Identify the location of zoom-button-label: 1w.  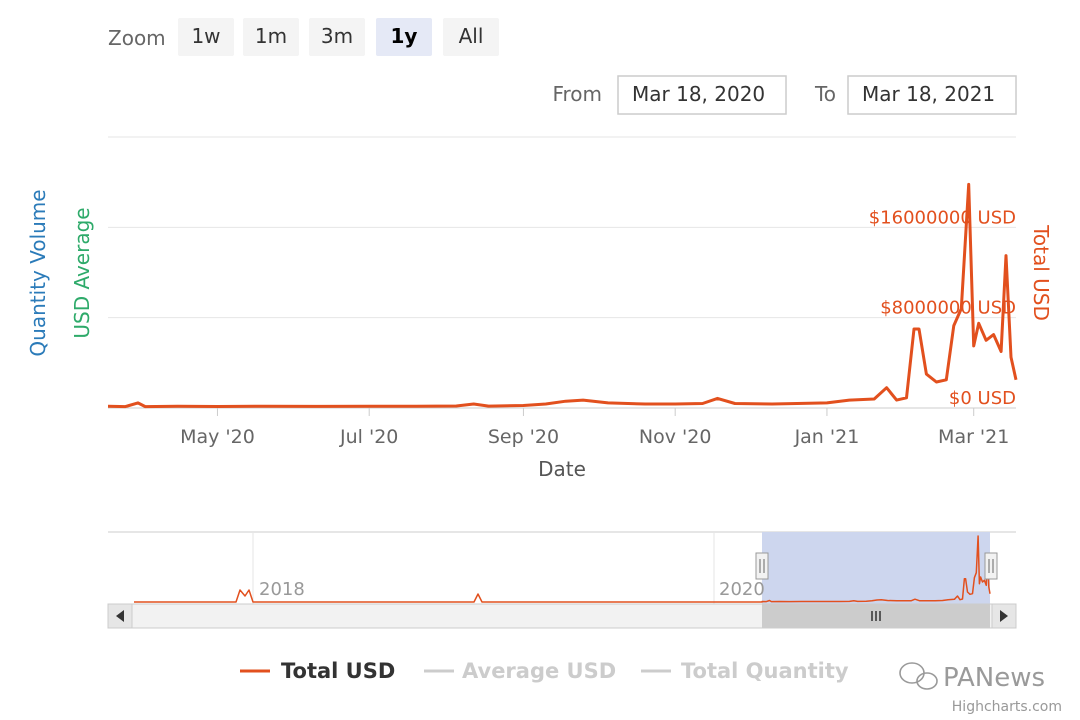
(205, 36).